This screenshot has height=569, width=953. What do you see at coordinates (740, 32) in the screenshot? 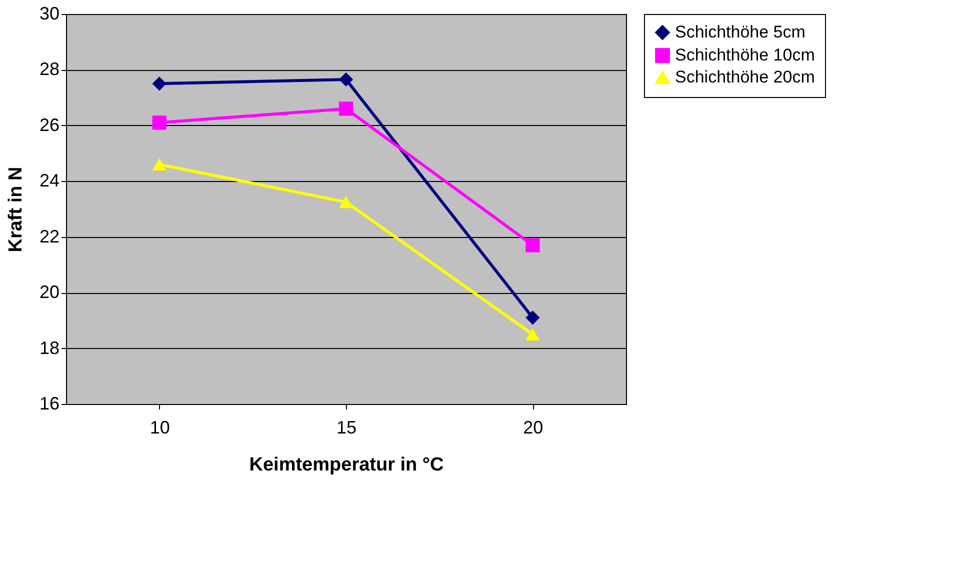
I see `legend-label: Schichthöhe 5cm` at bounding box center [740, 32].